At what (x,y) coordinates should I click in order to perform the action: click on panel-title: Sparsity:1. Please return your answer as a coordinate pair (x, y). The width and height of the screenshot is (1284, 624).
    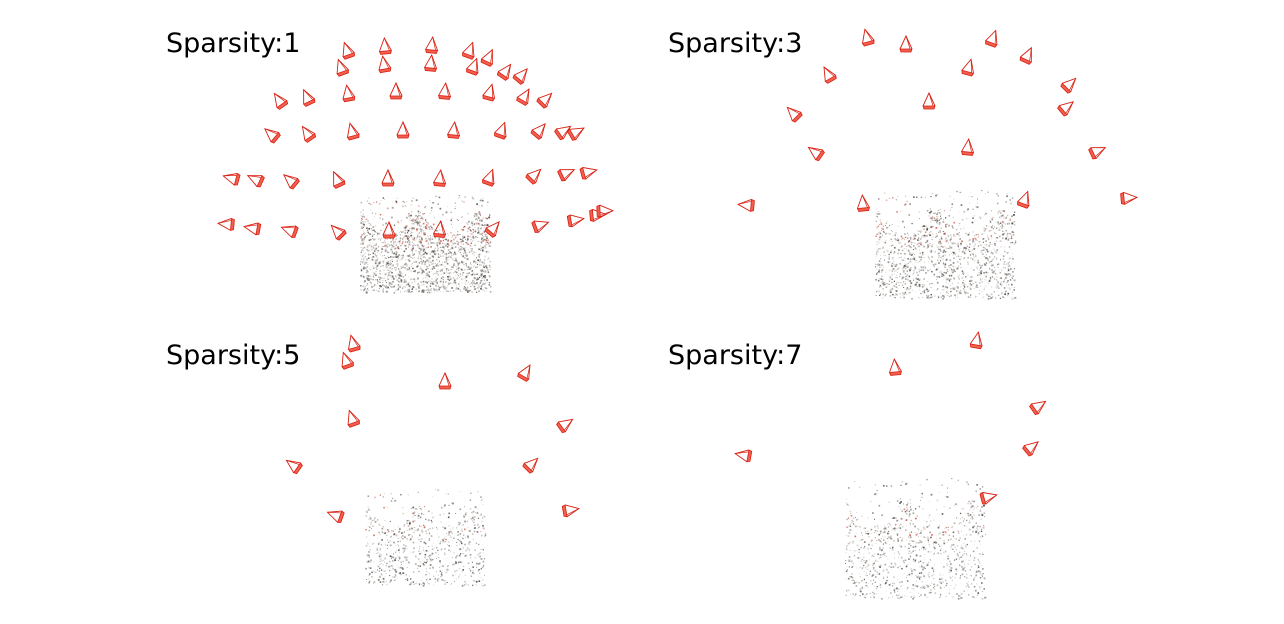
    Looking at the image, I should click on (233, 43).